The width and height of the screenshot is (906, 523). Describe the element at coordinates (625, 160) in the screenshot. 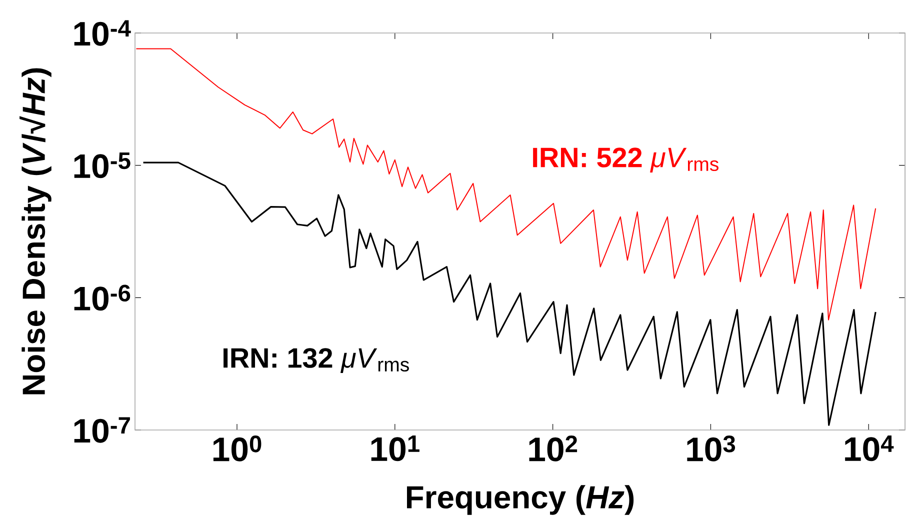

I see `annotation: IRN: 522 μV$_{rms}$` at that location.